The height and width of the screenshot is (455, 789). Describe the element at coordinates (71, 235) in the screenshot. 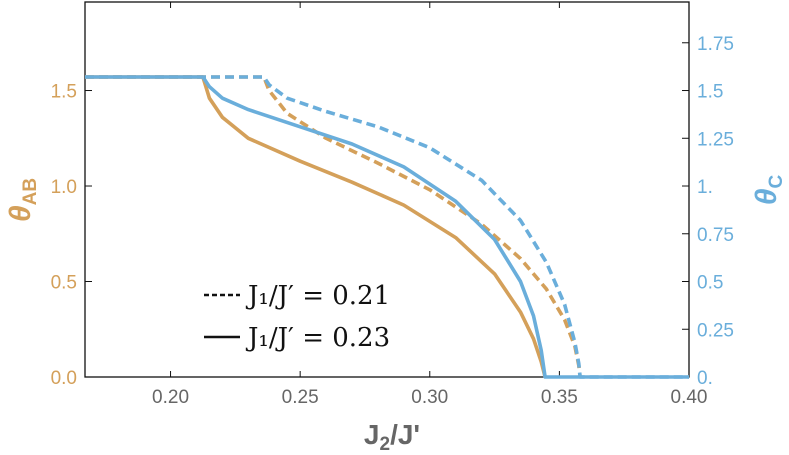

I see `y-left-axis-ticks: 0.0 0.5 1.0 1.5` at that location.